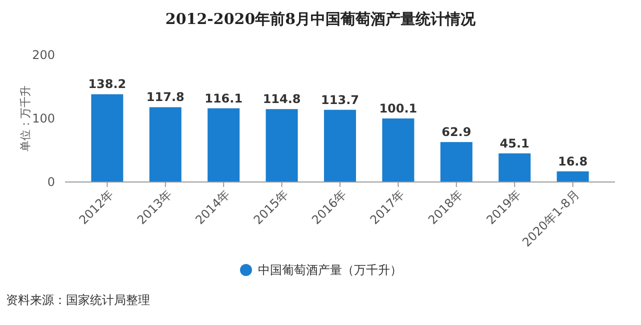  What do you see at coordinates (165, 97) in the screenshot?
I see `data-label: 117.8` at bounding box center [165, 97].